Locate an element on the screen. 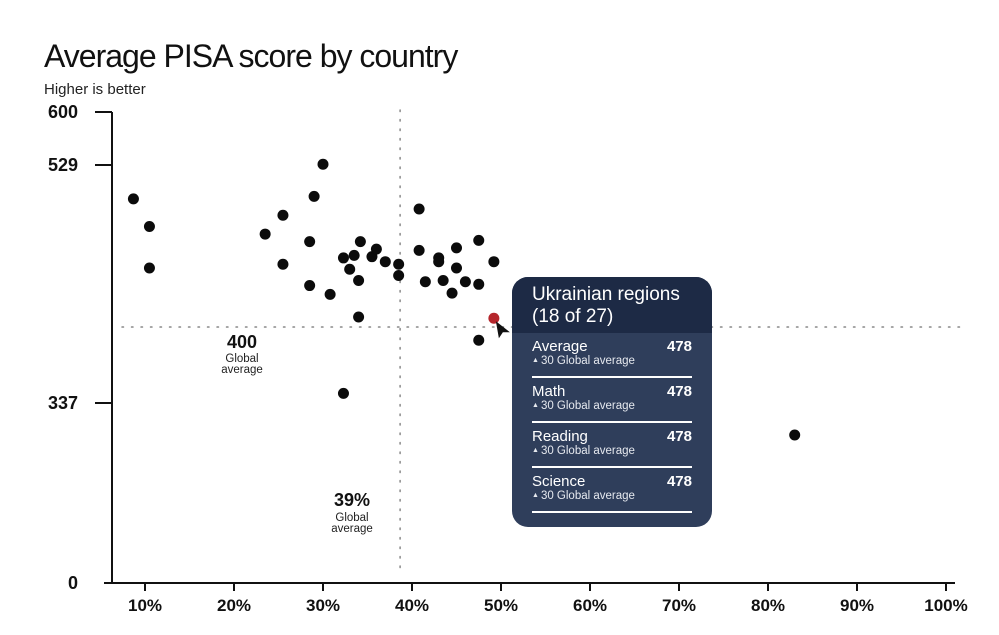  x-tick-label: 70% is located at coordinates (679, 605).